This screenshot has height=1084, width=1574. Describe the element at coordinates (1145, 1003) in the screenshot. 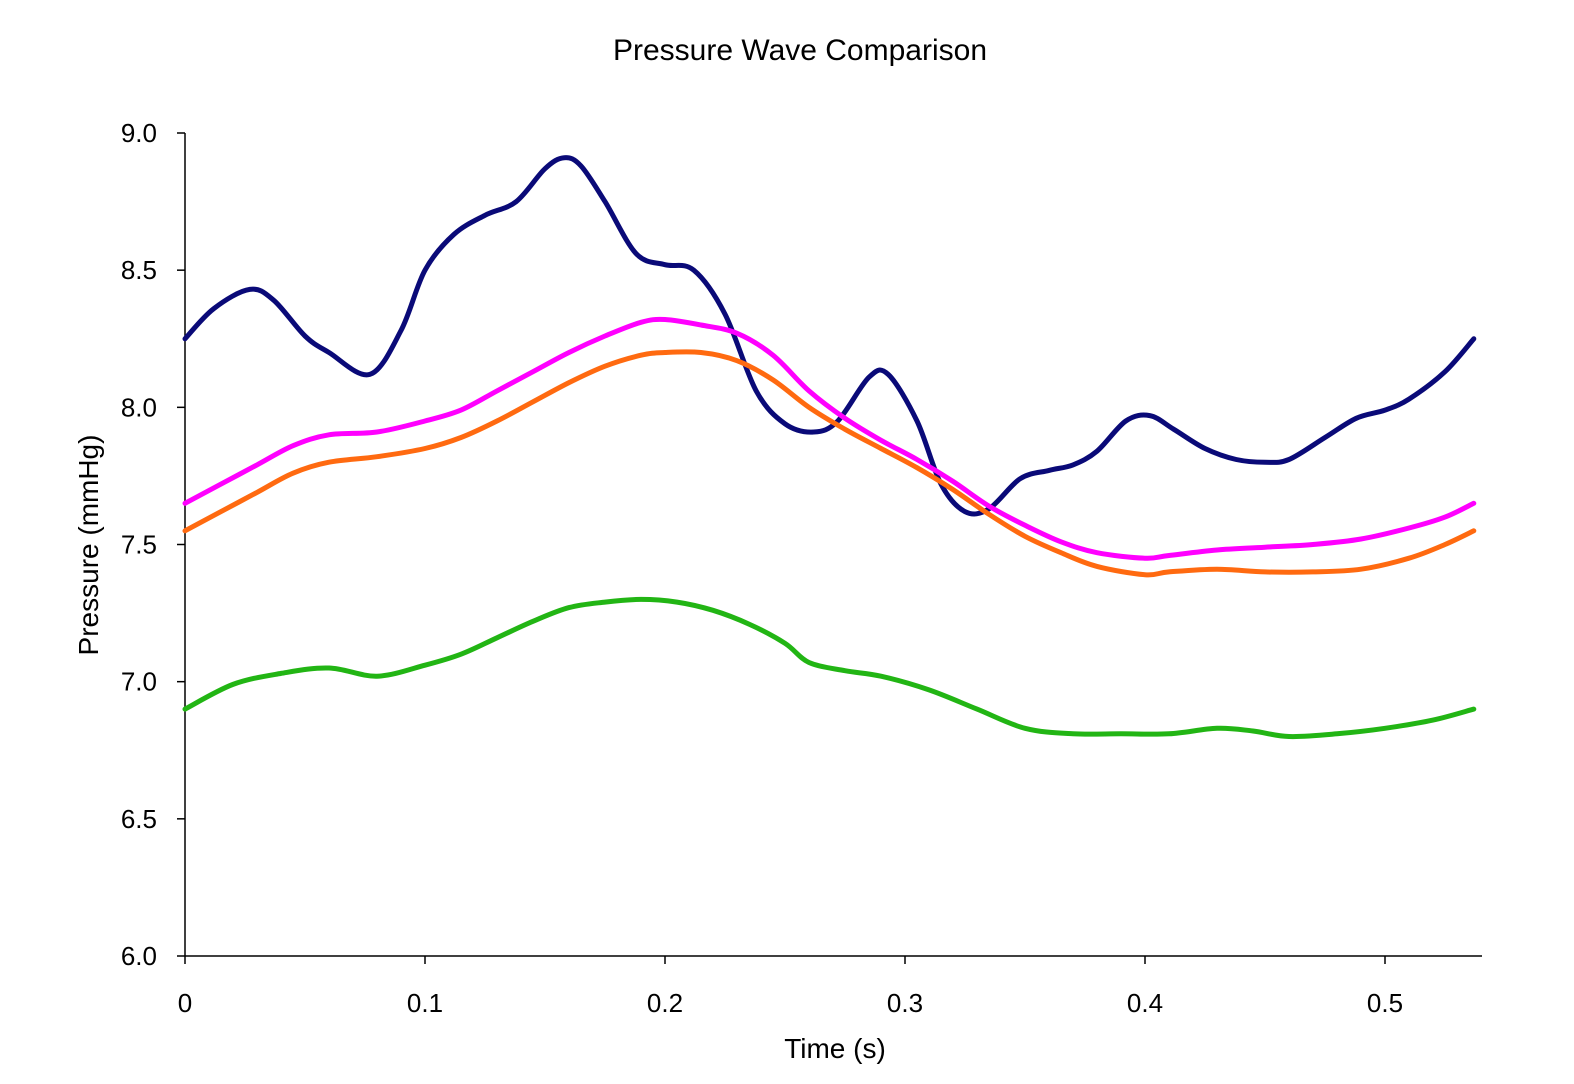

I see `x-tick-label: 0.4` at that location.